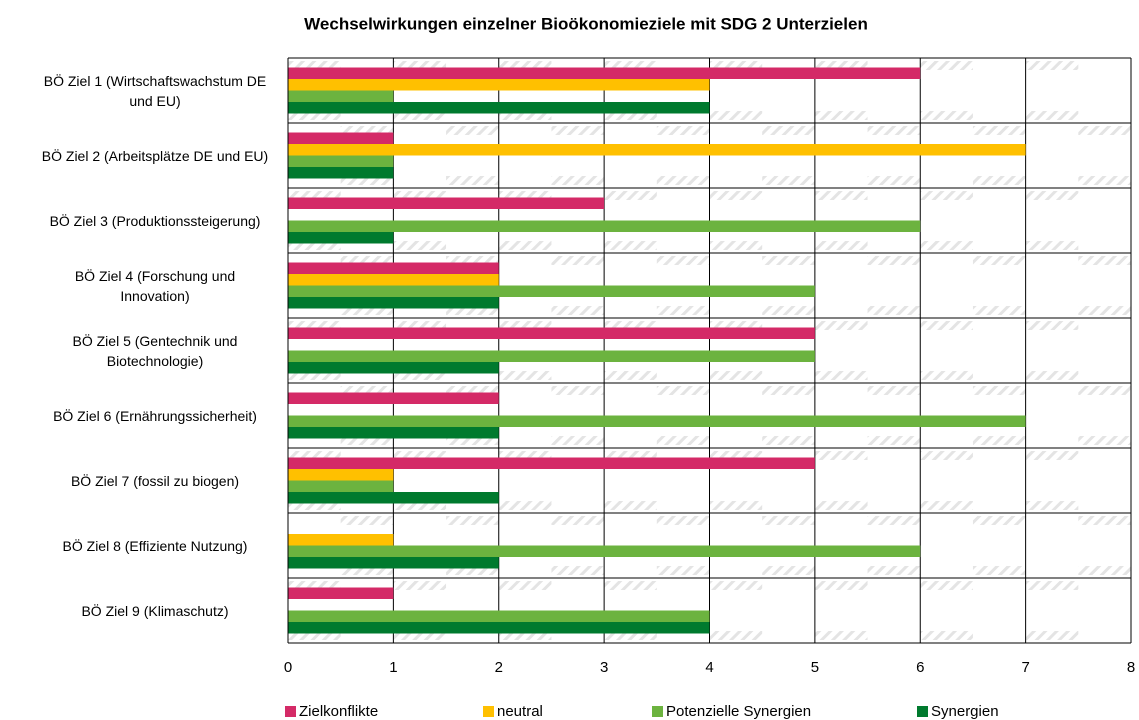 The image size is (1139, 720). Describe the element at coordinates (604, 667) in the screenshot. I see `x-tick-label: 3` at that location.